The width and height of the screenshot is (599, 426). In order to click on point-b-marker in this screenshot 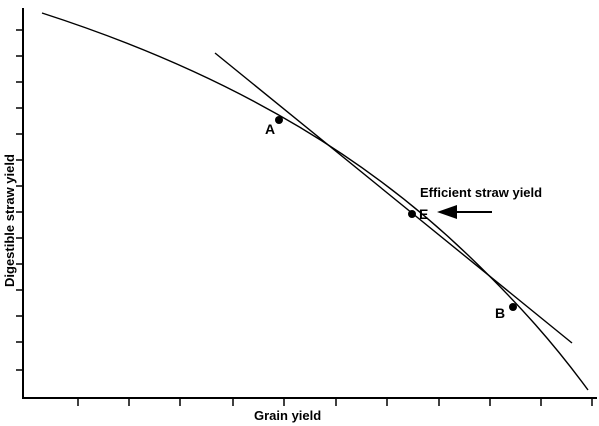, I will do `click(513, 307)`.